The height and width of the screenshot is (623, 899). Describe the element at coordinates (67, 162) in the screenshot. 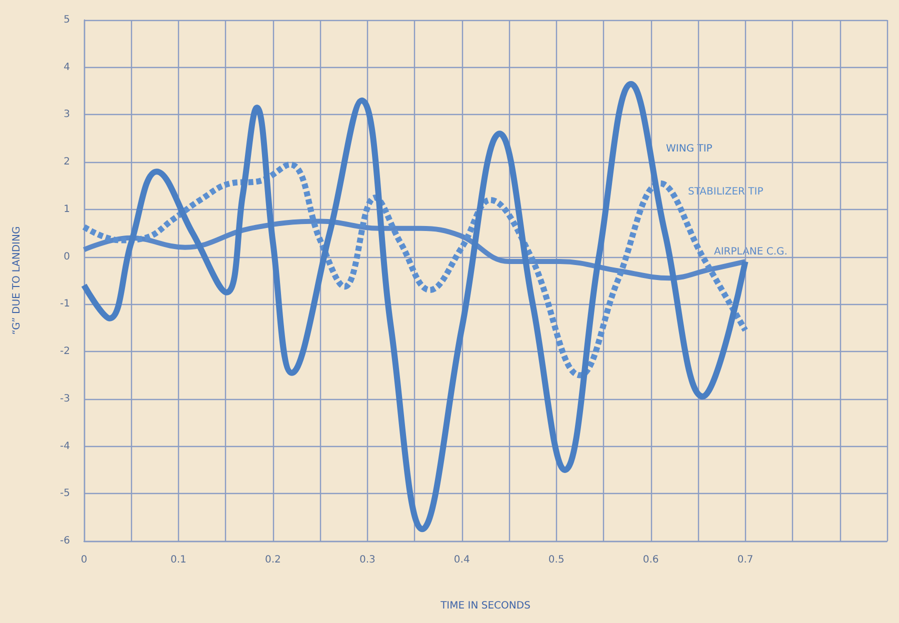

I see `y-tick-label: 2` at that location.